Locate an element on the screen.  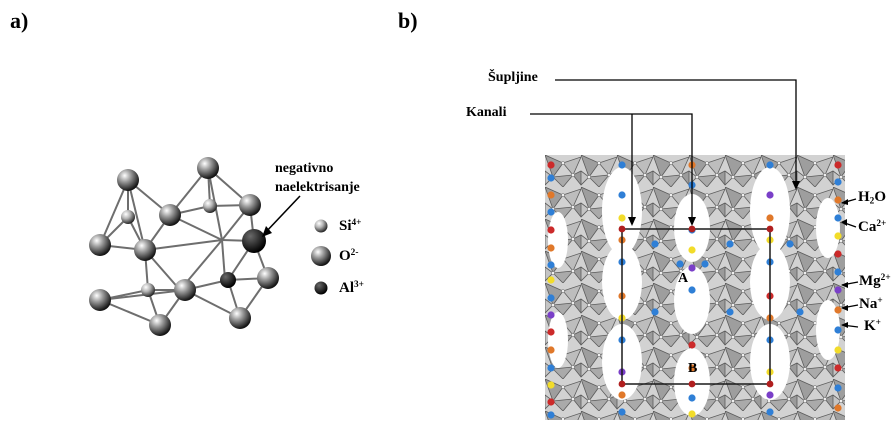
channels-callout-label: Kanali is located at coordinates (486, 112).